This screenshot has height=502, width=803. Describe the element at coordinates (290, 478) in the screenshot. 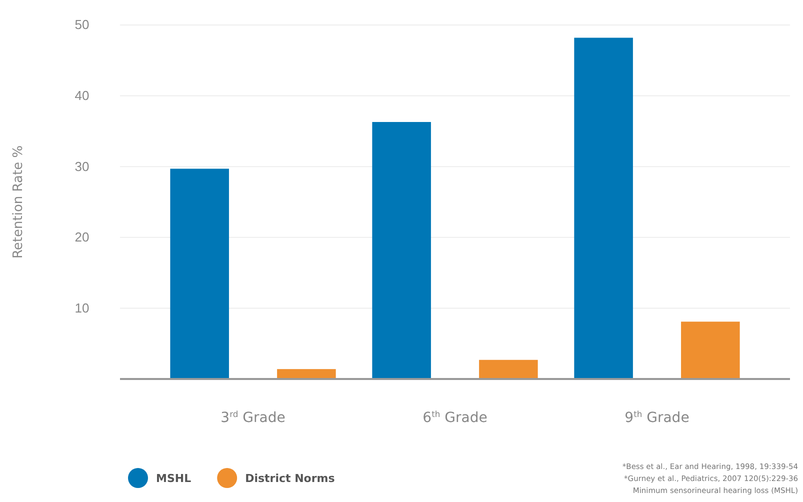

I see `legend-label: District Norms` at that location.